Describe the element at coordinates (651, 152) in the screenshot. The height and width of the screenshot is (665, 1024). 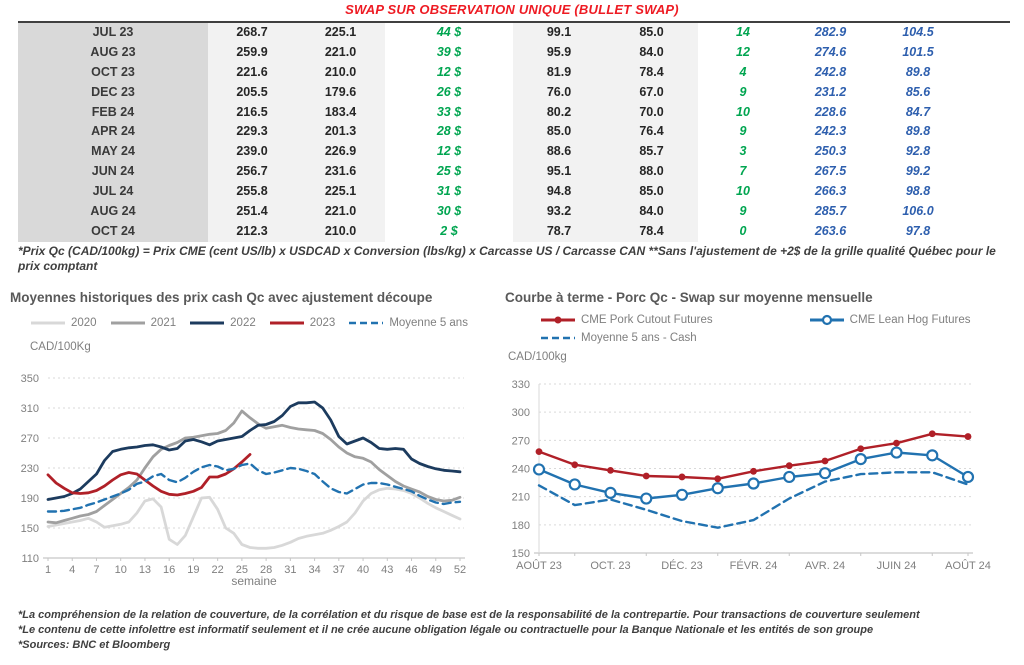
I see `table-cell: 85.7` at that location.